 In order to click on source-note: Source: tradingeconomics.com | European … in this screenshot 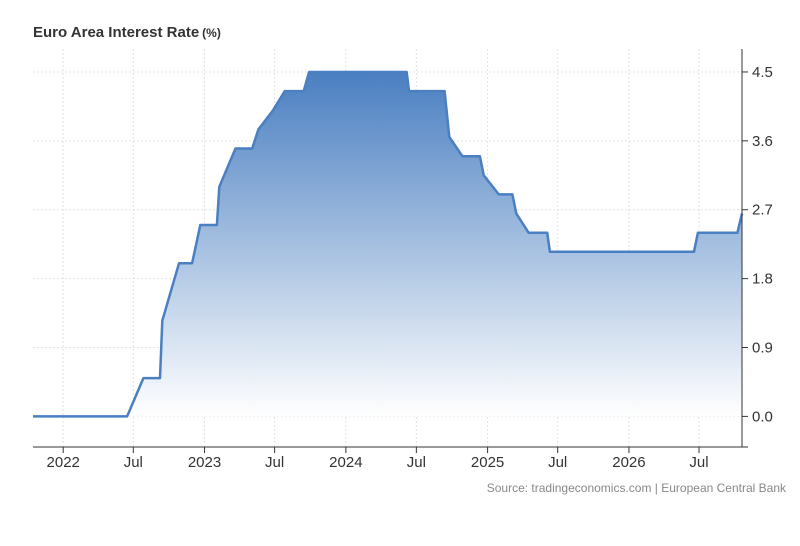, I will do `click(636, 488)`.